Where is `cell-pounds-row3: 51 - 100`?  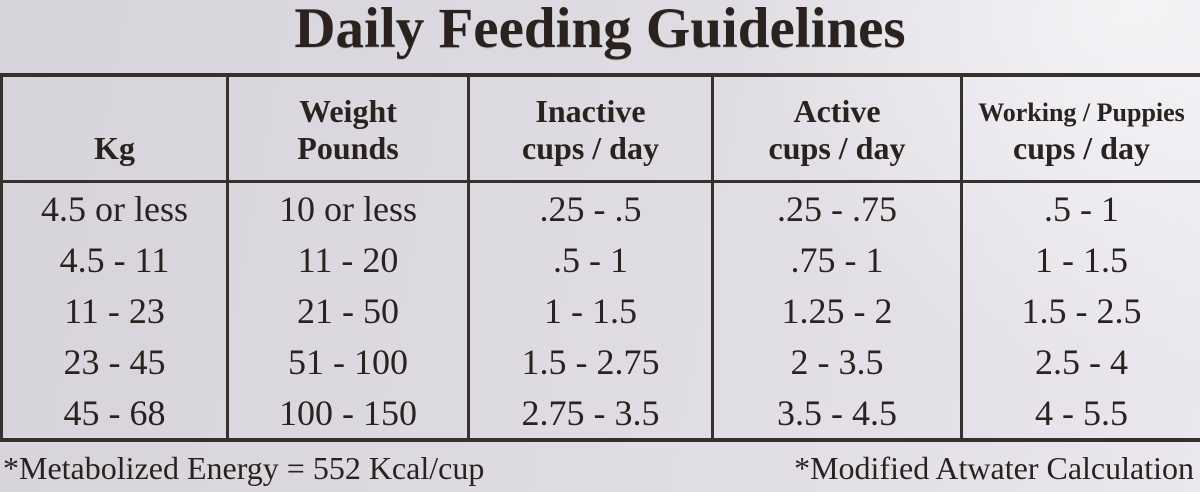
cell-pounds-row3: 51 - 100 is located at coordinates (346, 361).